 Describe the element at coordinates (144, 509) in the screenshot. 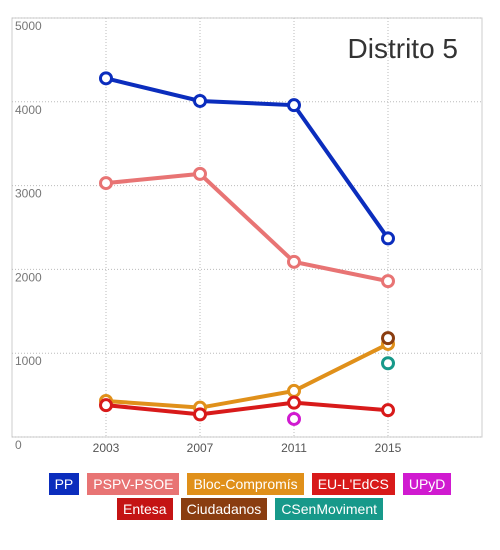

I see `legend-item: Entesa` at that location.